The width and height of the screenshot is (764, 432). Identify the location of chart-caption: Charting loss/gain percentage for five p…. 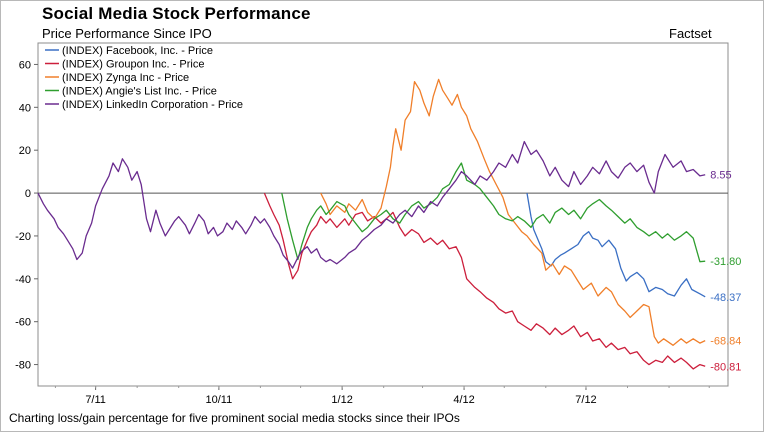
(234, 418).